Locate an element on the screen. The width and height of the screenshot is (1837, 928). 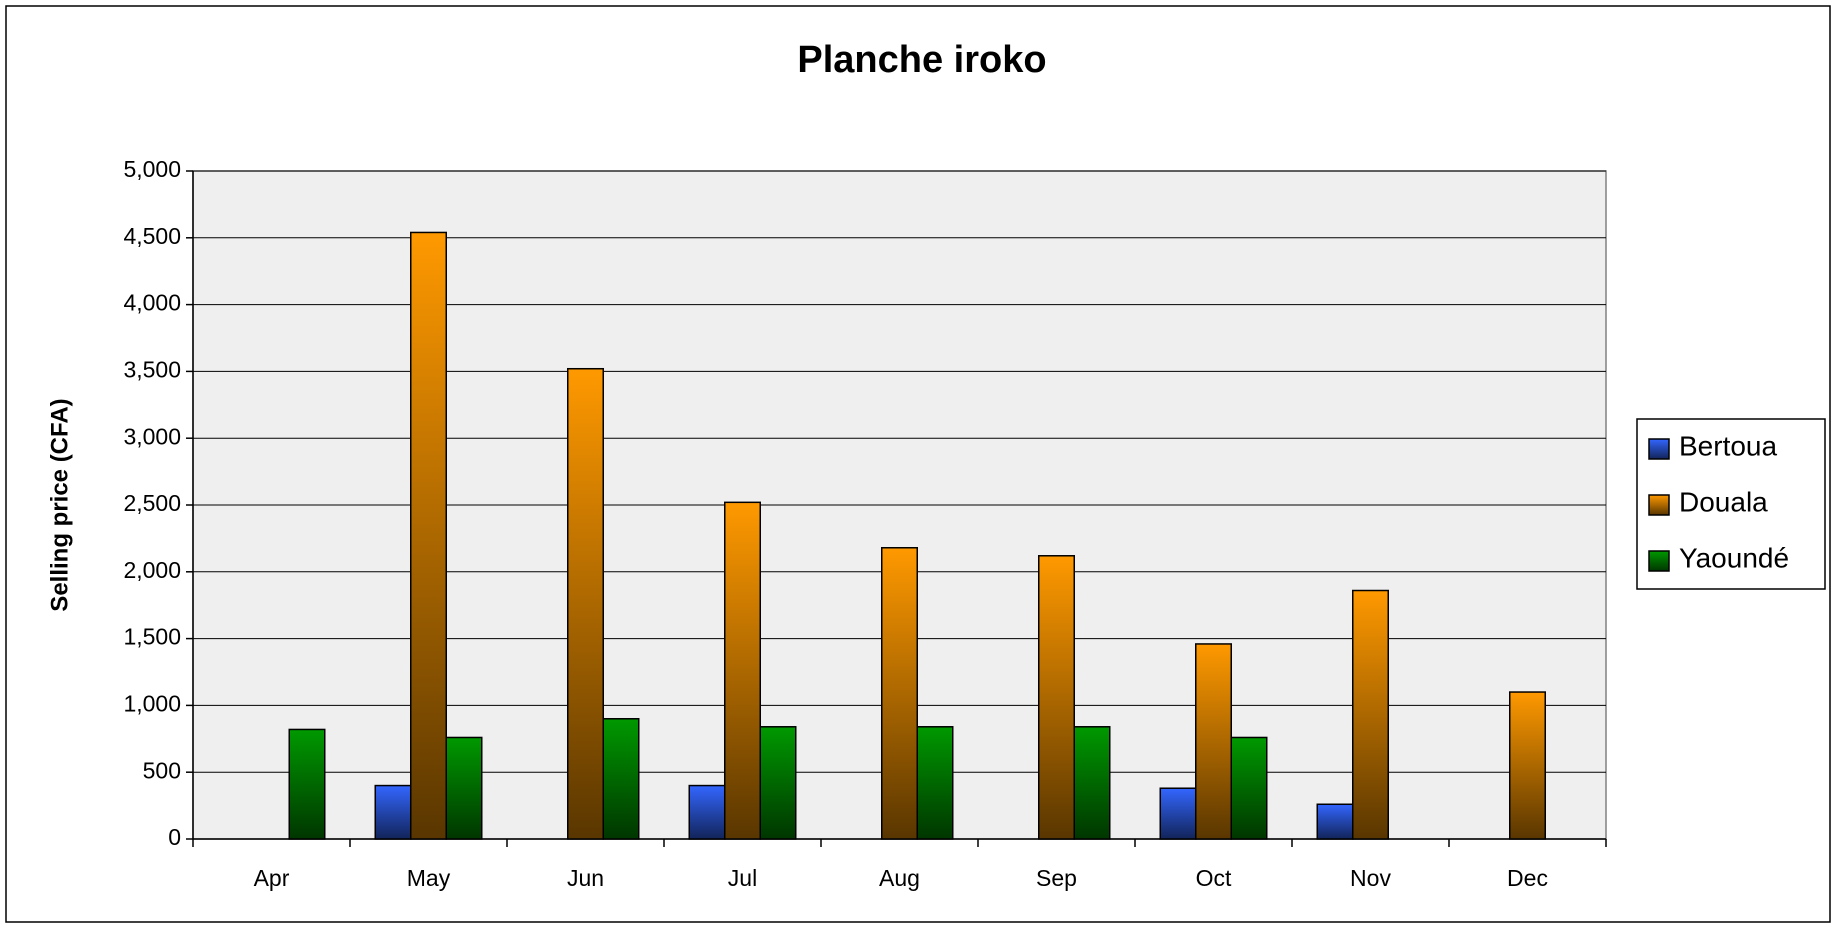
y-tick-label: 5,000 is located at coordinates (152, 169).